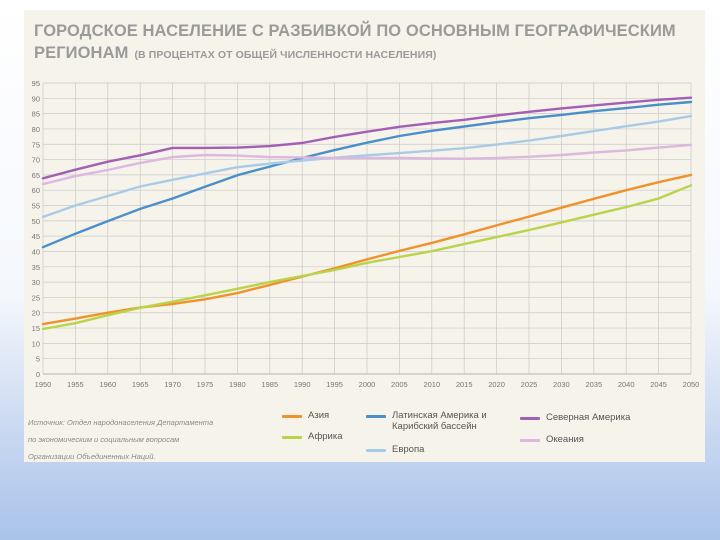 This screenshot has width=720, height=540. Describe the element at coordinates (408, 449) in the screenshot. I see `legend-label-europe: Европа` at that location.